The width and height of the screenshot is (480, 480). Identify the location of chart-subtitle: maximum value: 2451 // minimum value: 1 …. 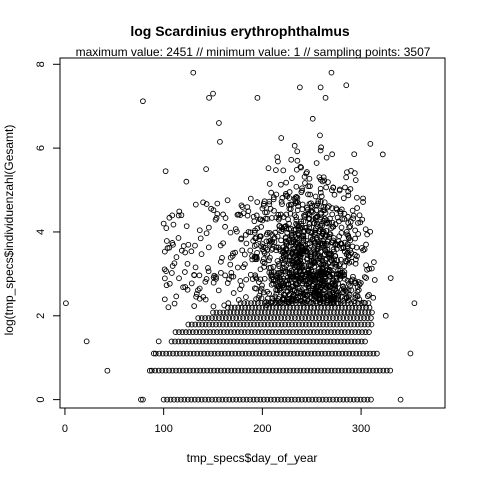
(253, 52).